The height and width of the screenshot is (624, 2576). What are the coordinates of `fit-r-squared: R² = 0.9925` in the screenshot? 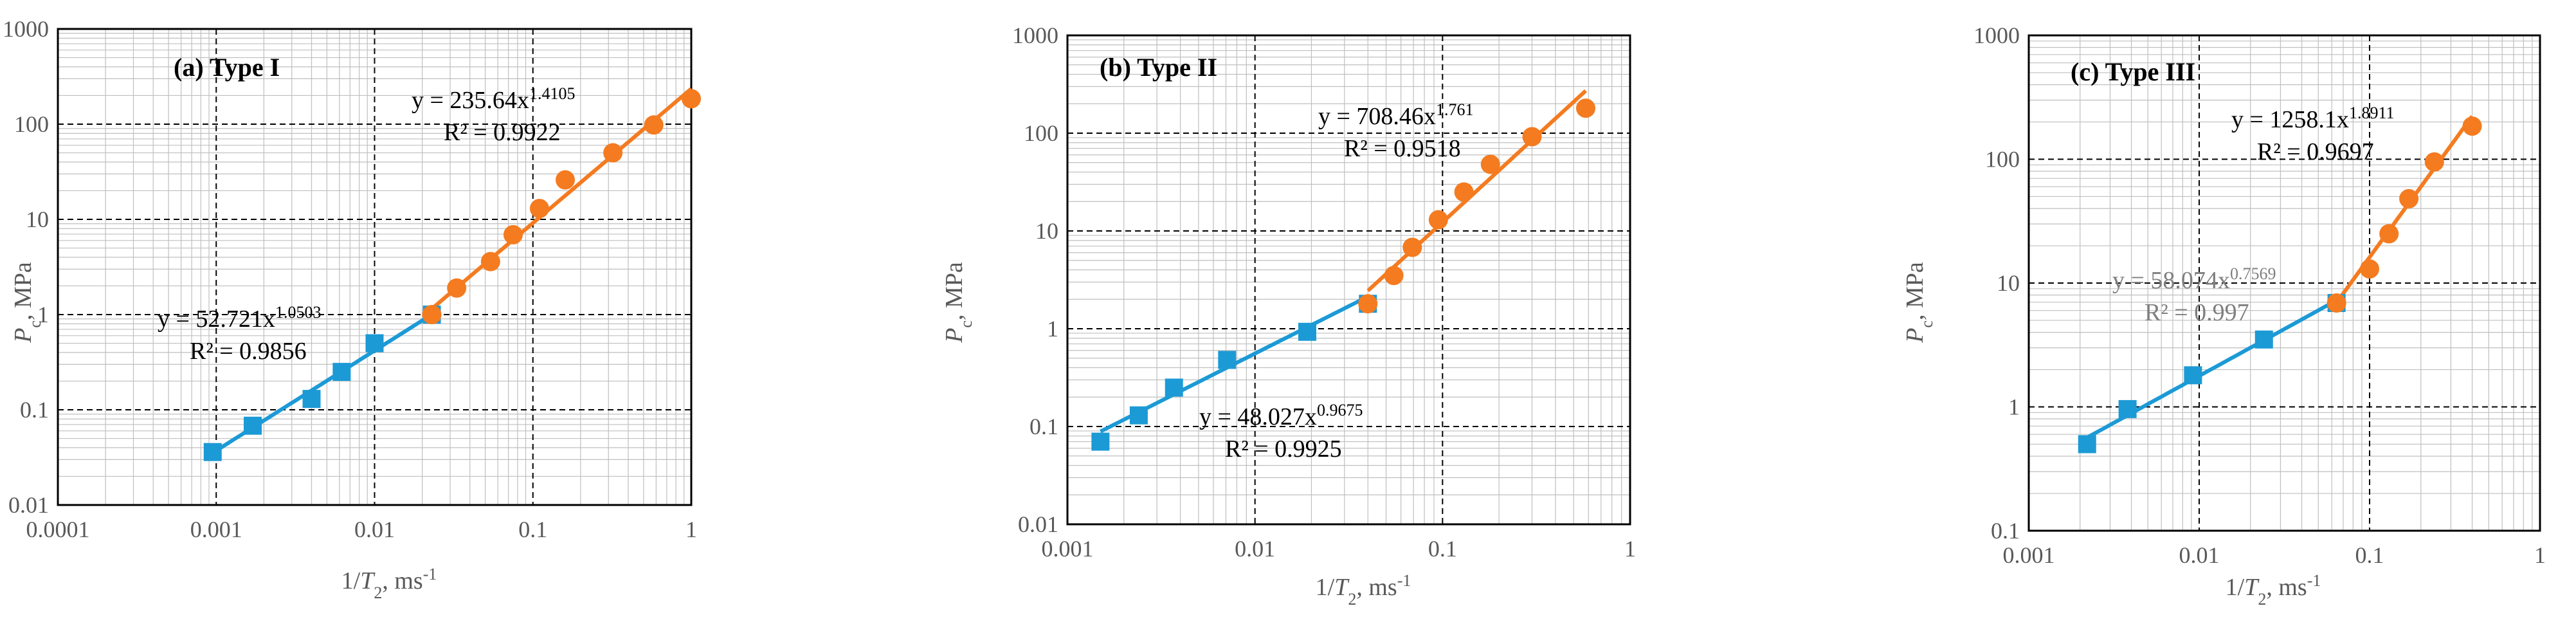 It's located at (1283, 450).